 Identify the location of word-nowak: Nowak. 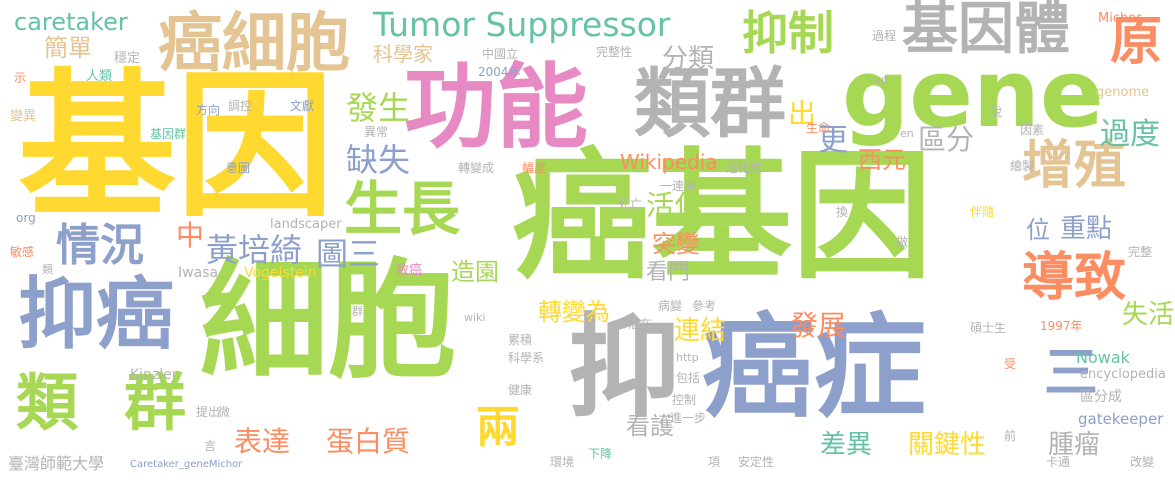
(1103, 357).